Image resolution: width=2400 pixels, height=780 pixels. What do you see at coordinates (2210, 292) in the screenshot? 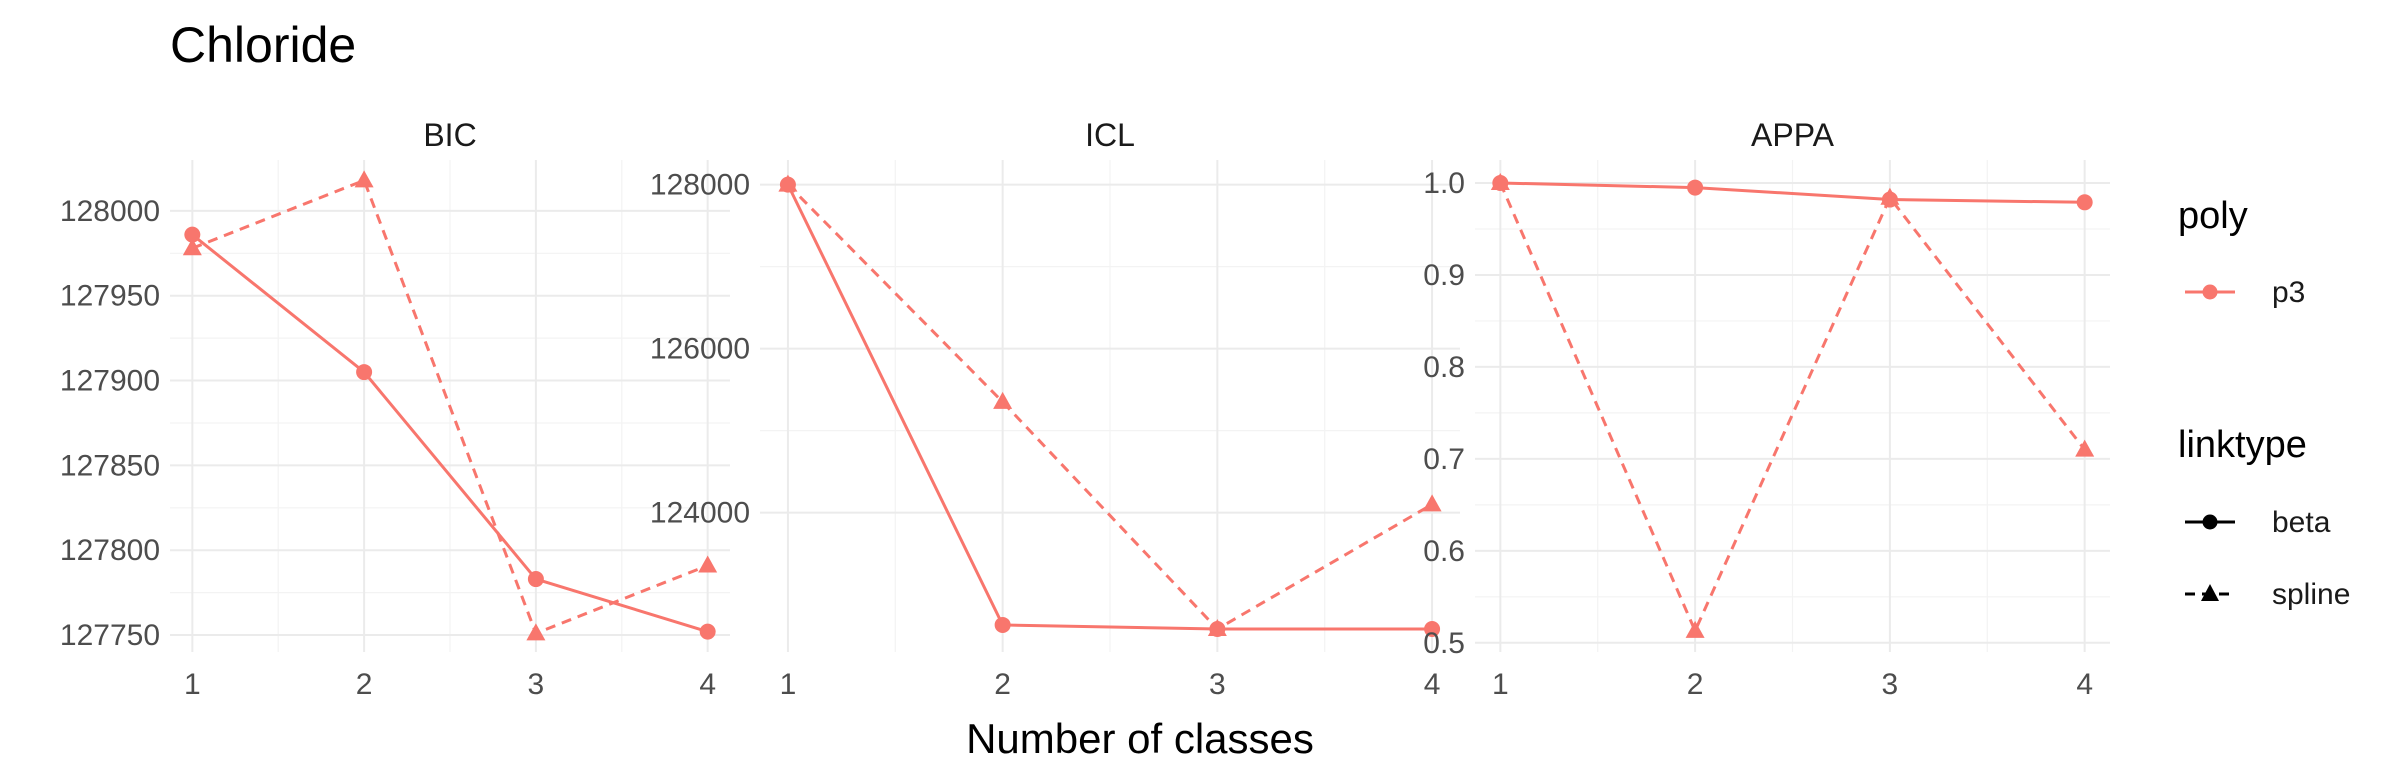
I see `legend-key-p3-marker` at bounding box center [2210, 292].